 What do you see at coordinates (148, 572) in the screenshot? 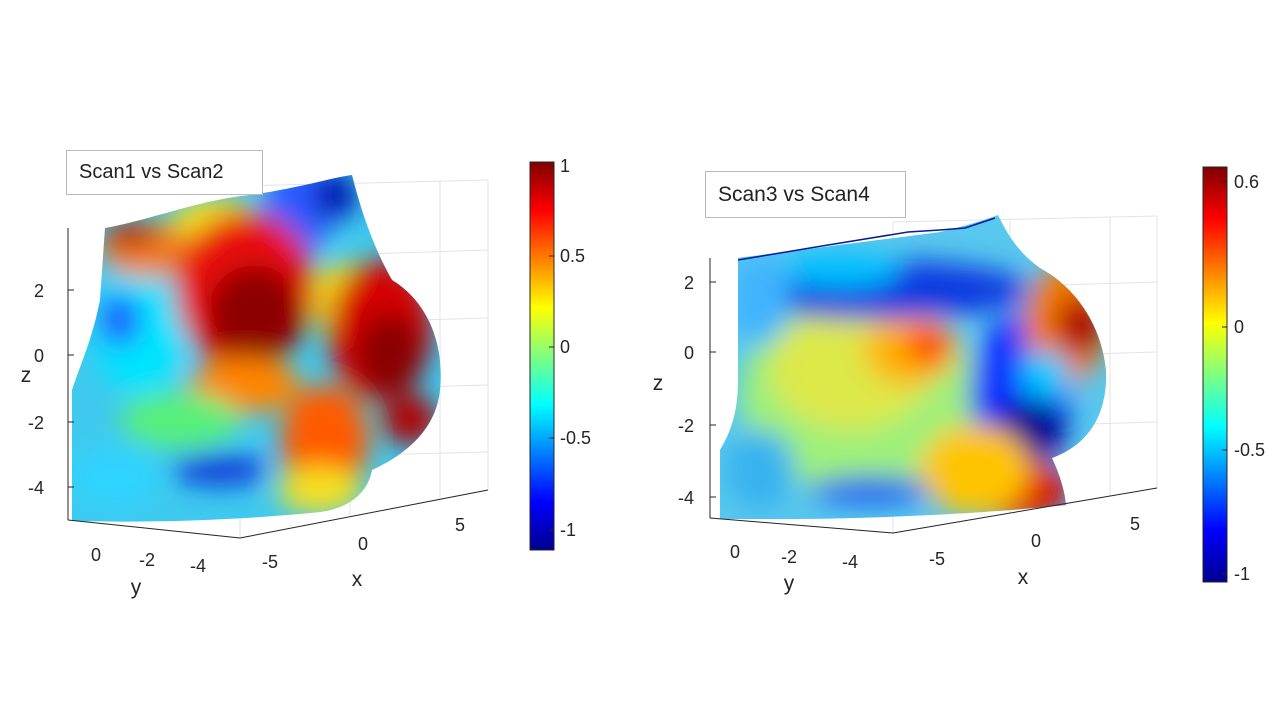
I see `y-axis-left: 0 -2 -4 y` at bounding box center [148, 572].